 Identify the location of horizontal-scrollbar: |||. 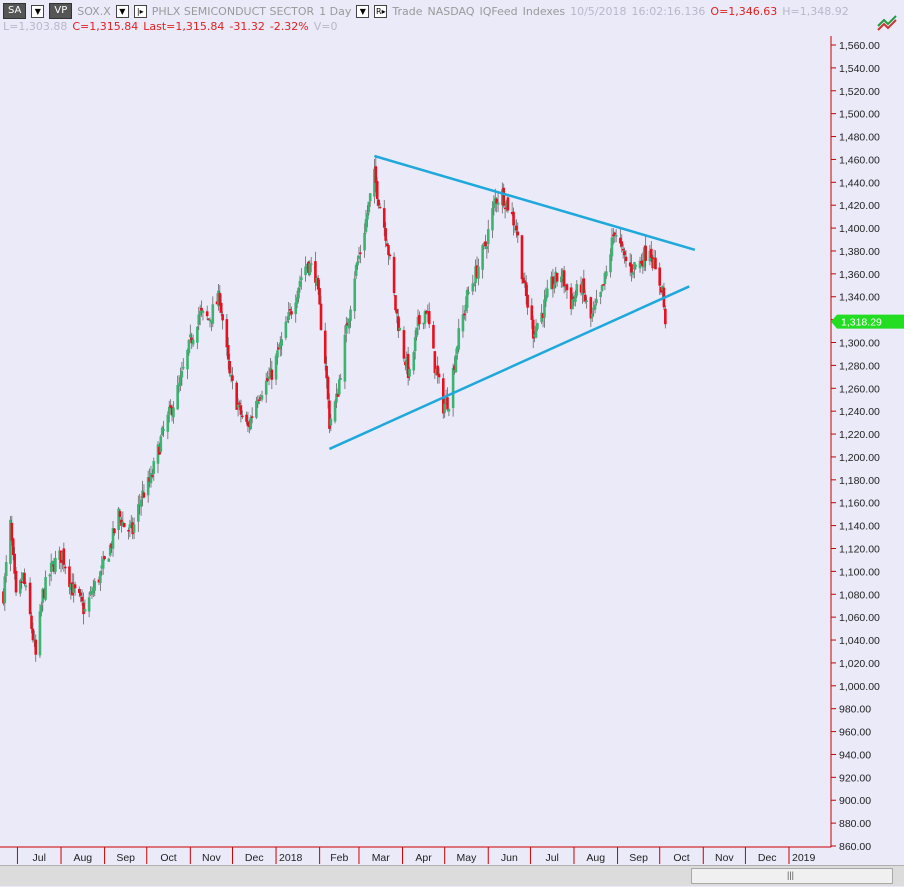
(452, 875).